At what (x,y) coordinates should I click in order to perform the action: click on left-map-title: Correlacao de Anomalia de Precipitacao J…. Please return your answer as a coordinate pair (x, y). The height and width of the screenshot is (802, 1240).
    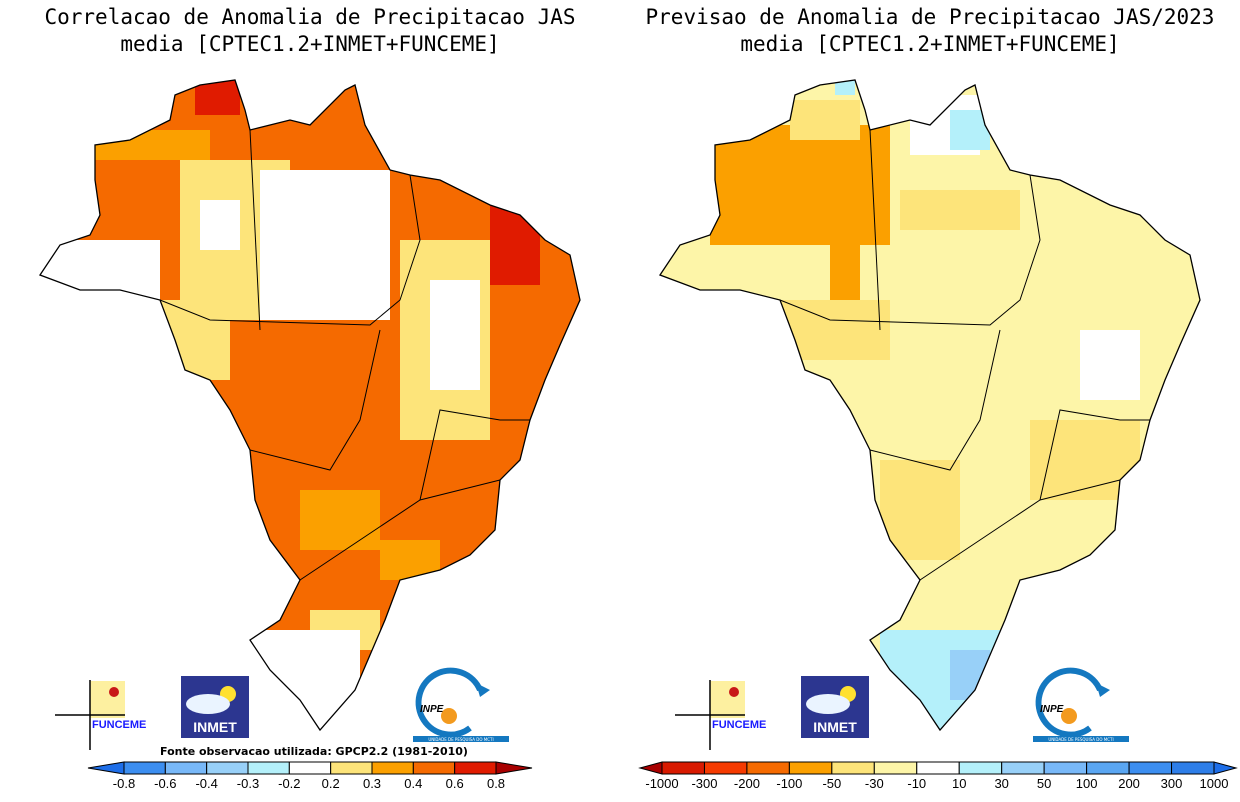
    Looking at the image, I should click on (310, 31).